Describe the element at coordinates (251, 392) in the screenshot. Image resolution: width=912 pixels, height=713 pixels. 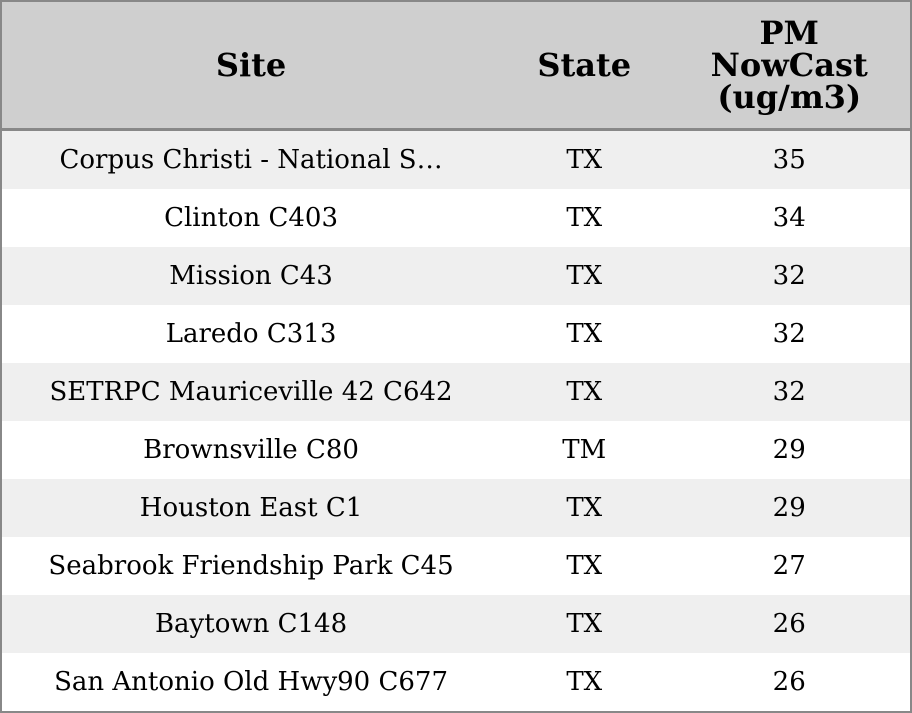
I see `site-cell: SETRPC Mauriceville 42 C642` at that location.